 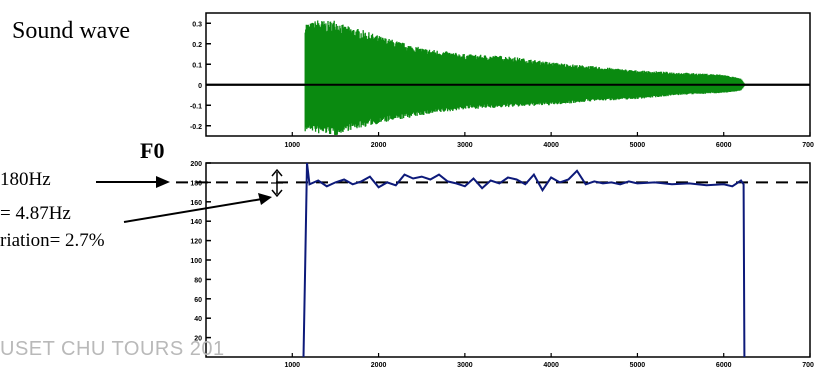 I want to click on y-tick-label: -0.2, so click(x=196, y=127).